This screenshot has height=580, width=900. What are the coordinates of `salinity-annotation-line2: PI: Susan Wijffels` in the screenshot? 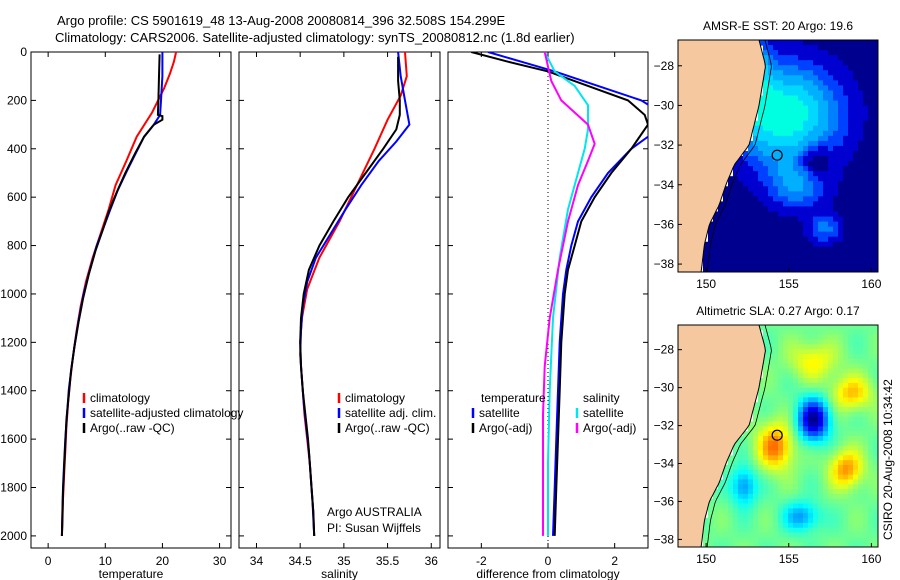 It's located at (374, 528).